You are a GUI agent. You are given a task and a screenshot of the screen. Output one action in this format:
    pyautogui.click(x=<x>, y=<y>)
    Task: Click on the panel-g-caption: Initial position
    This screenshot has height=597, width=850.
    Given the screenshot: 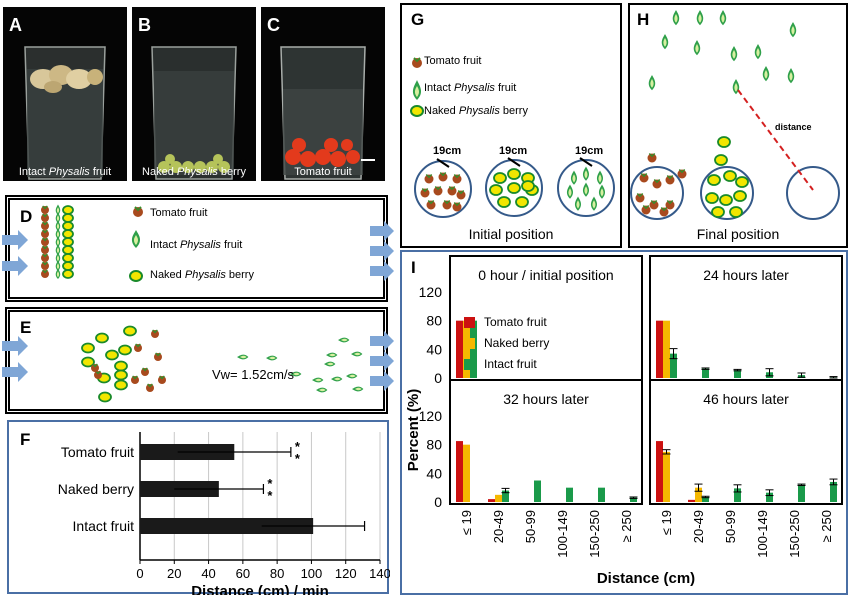 What is the action you would take?
    pyautogui.click(x=511, y=234)
    